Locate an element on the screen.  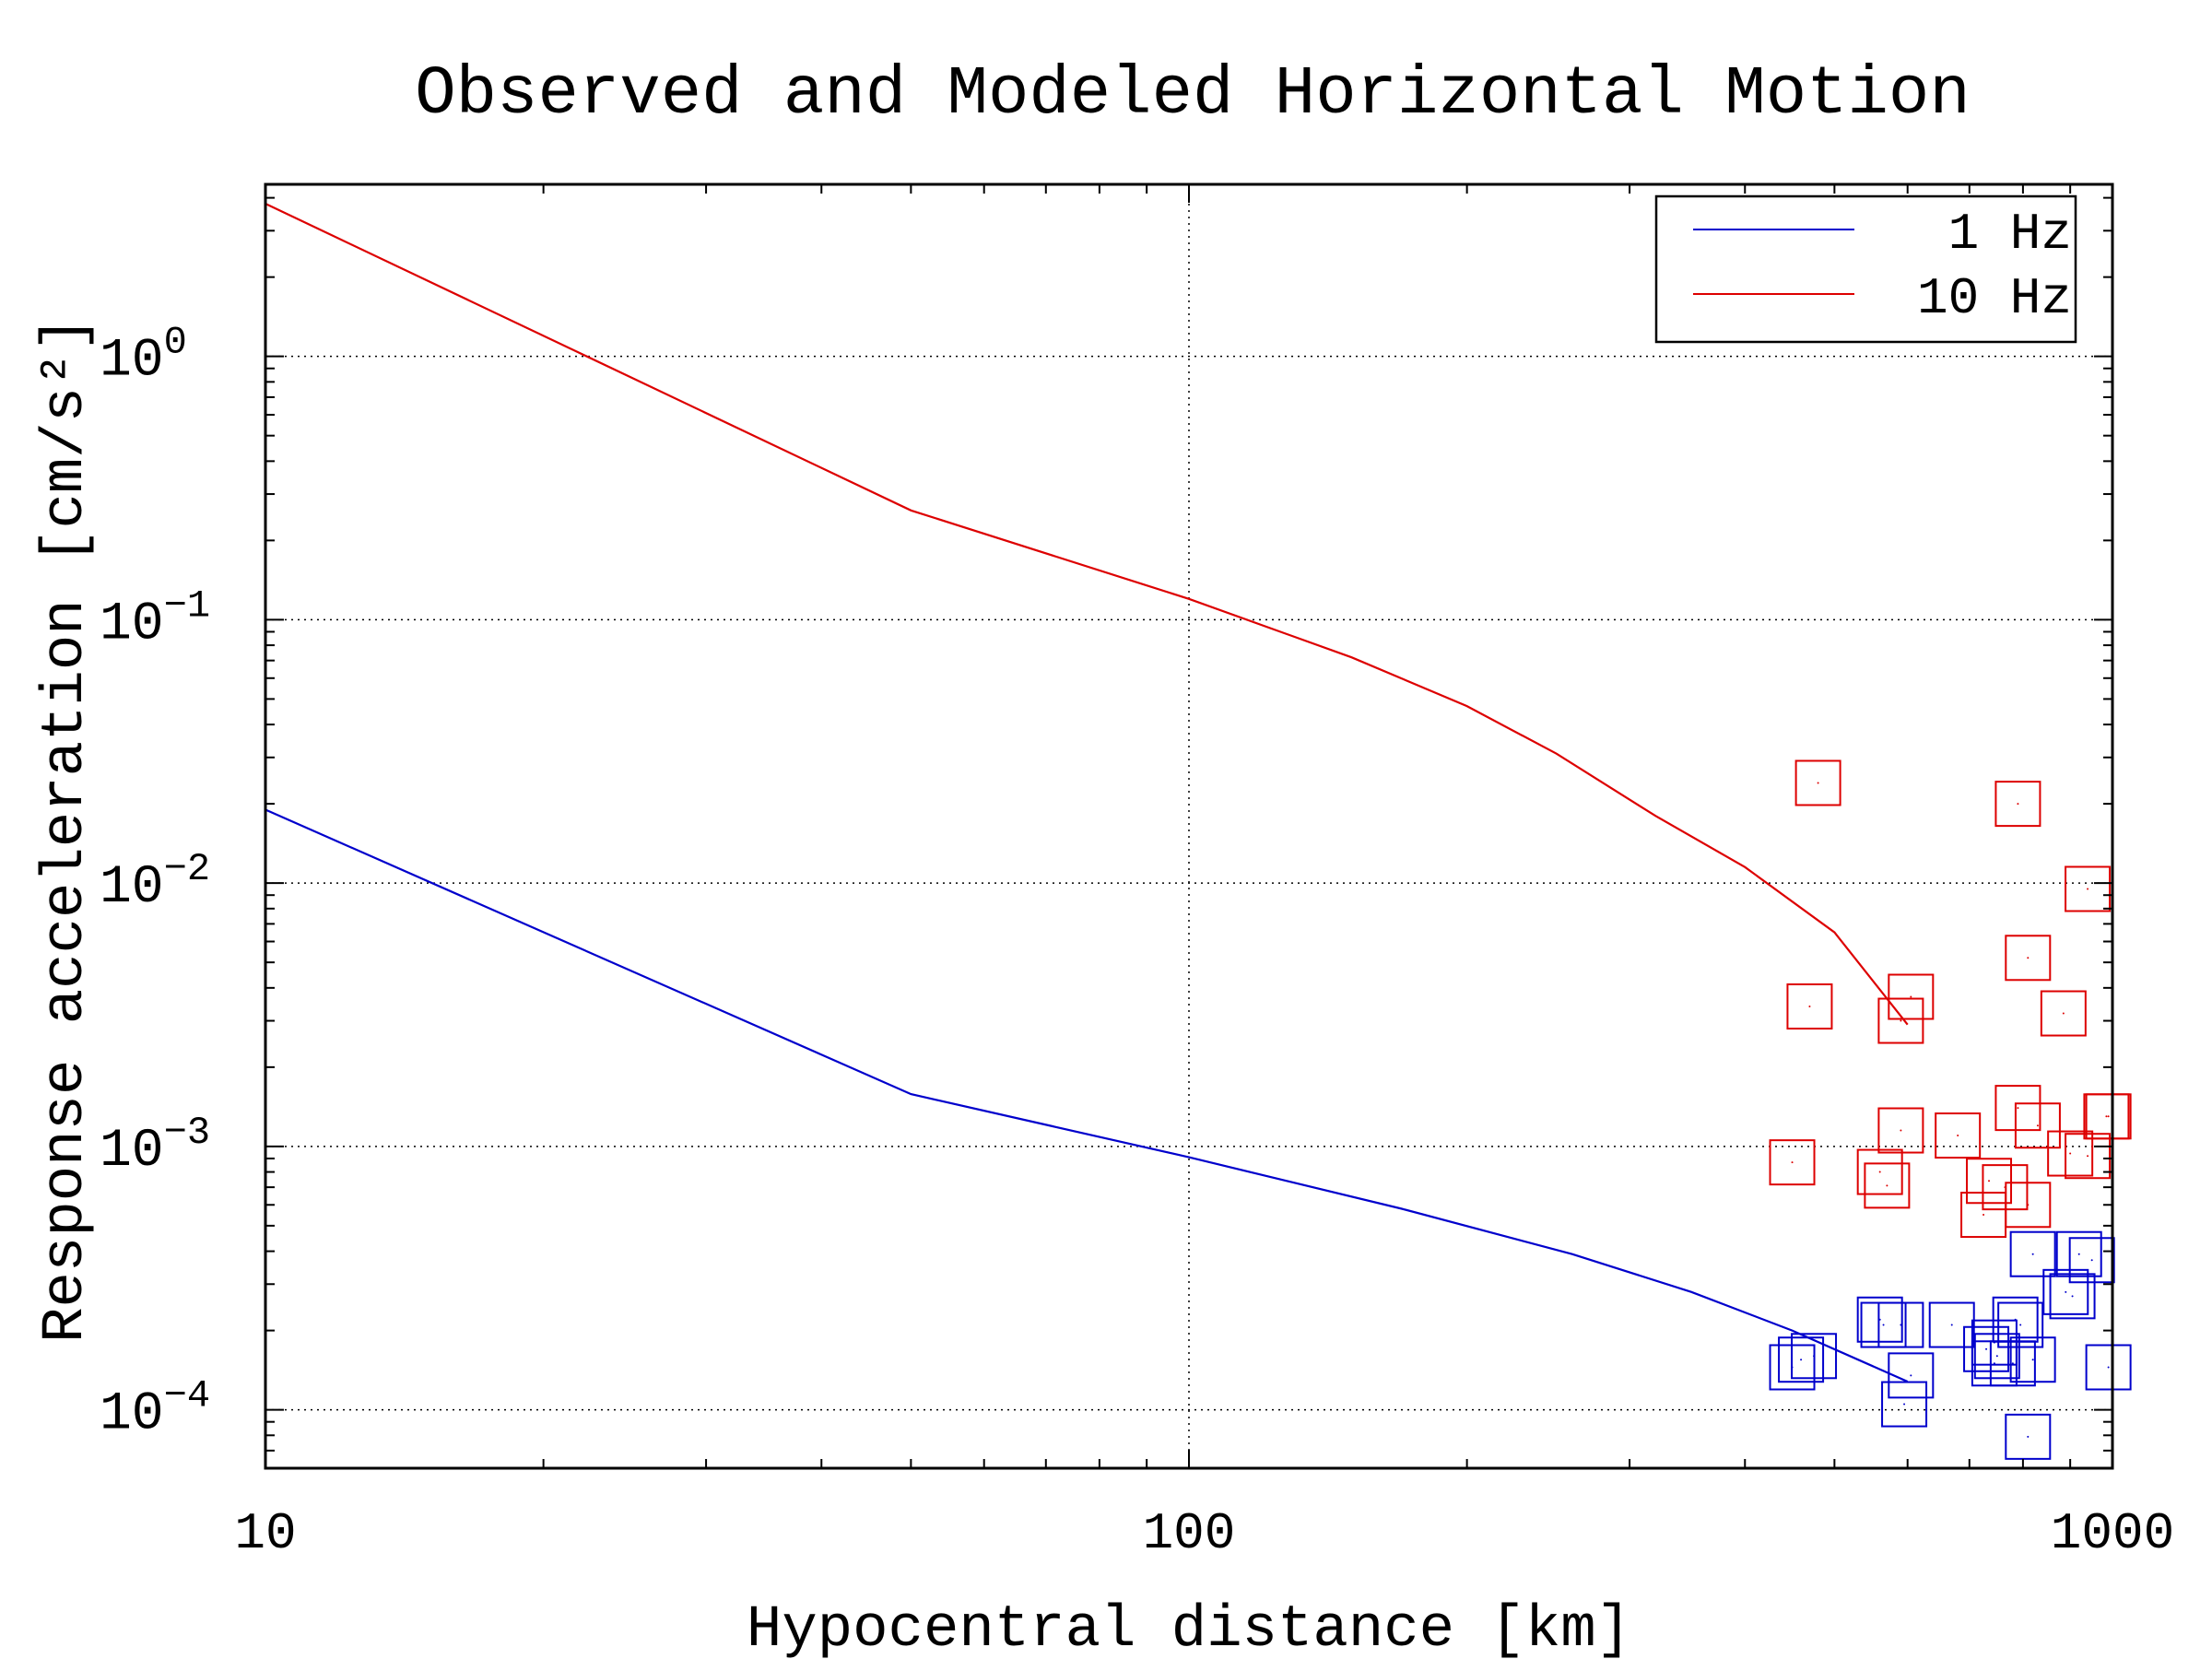
chart-title: Observed and Modeled Horizontal Motion is located at coordinates (1192, 95).